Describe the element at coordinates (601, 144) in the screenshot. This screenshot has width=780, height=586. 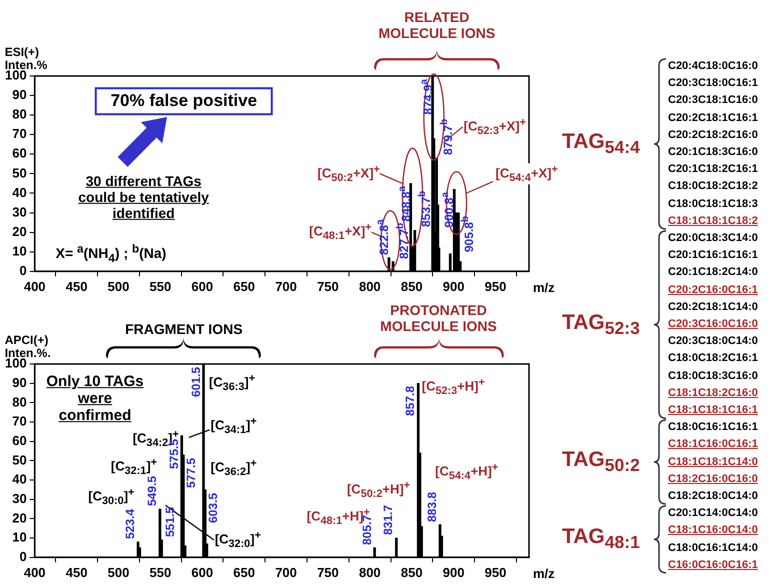
I see `text: TAG$_{54:4}$` at that location.